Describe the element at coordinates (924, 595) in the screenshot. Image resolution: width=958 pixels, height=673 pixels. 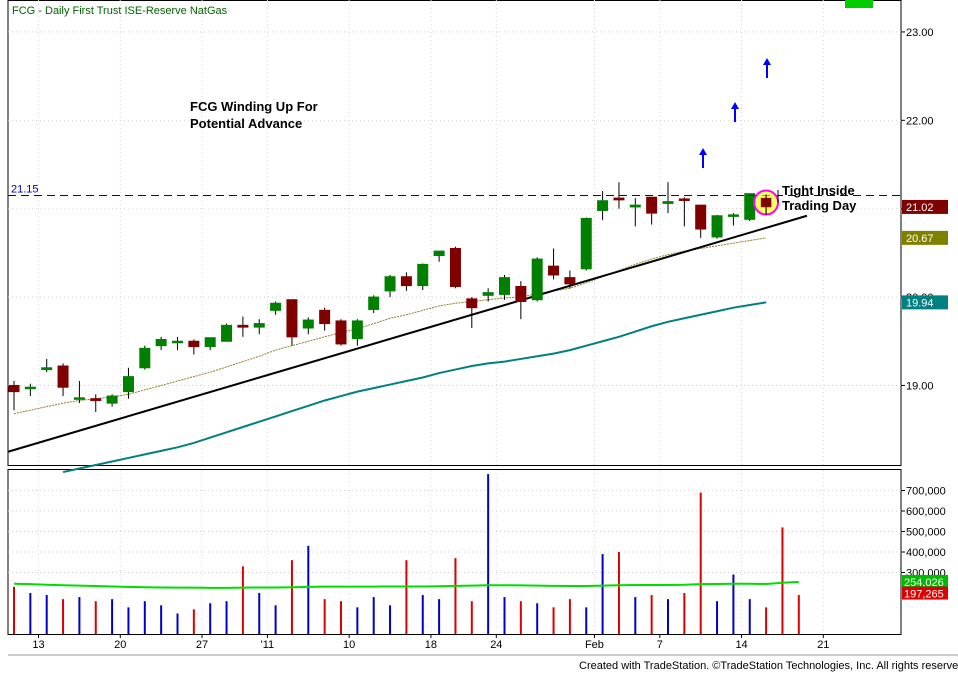
I see `volume-value-label: 197,265` at that location.